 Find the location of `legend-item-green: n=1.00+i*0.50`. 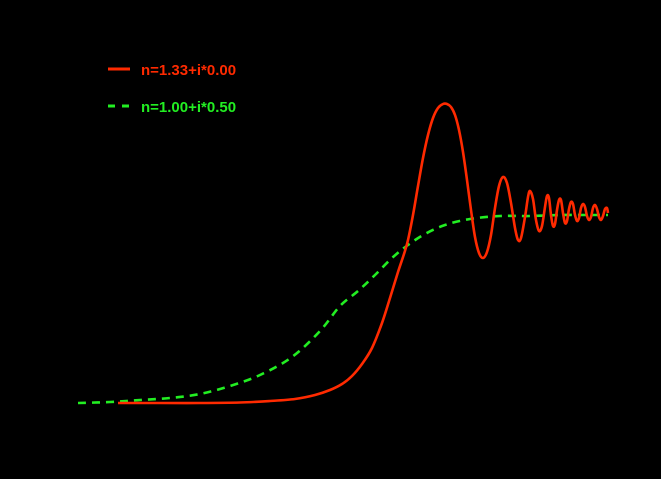

legend-item-green: n=1.00+i*0.50 is located at coordinates (172, 107).